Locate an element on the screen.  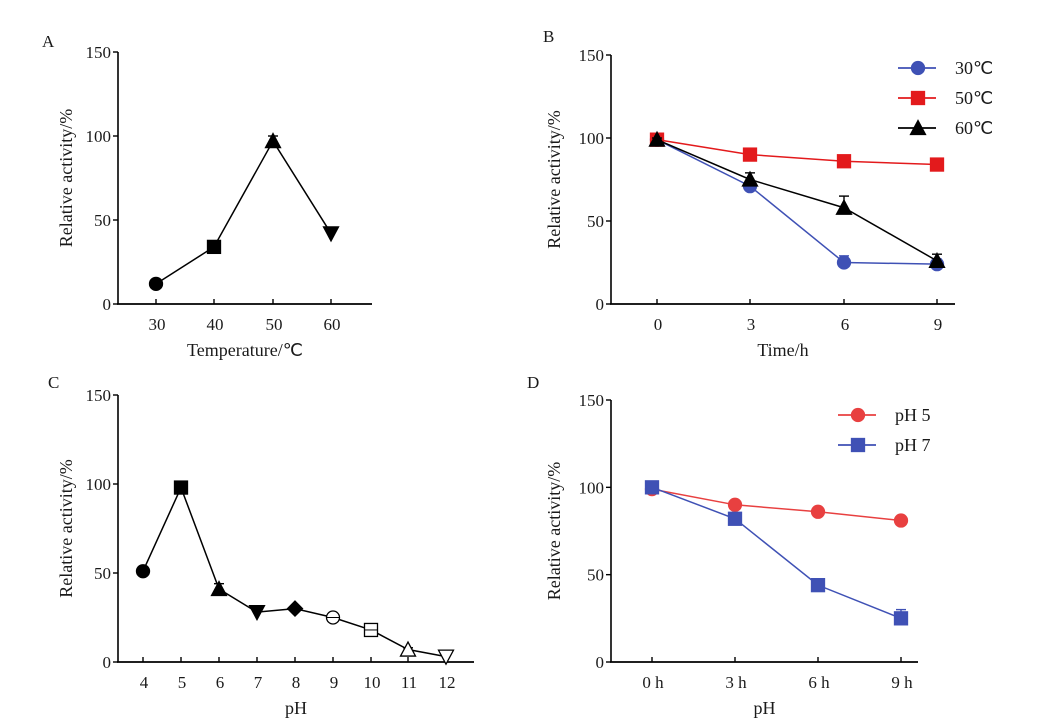
series-30℃ is located at coordinates (797, 202).